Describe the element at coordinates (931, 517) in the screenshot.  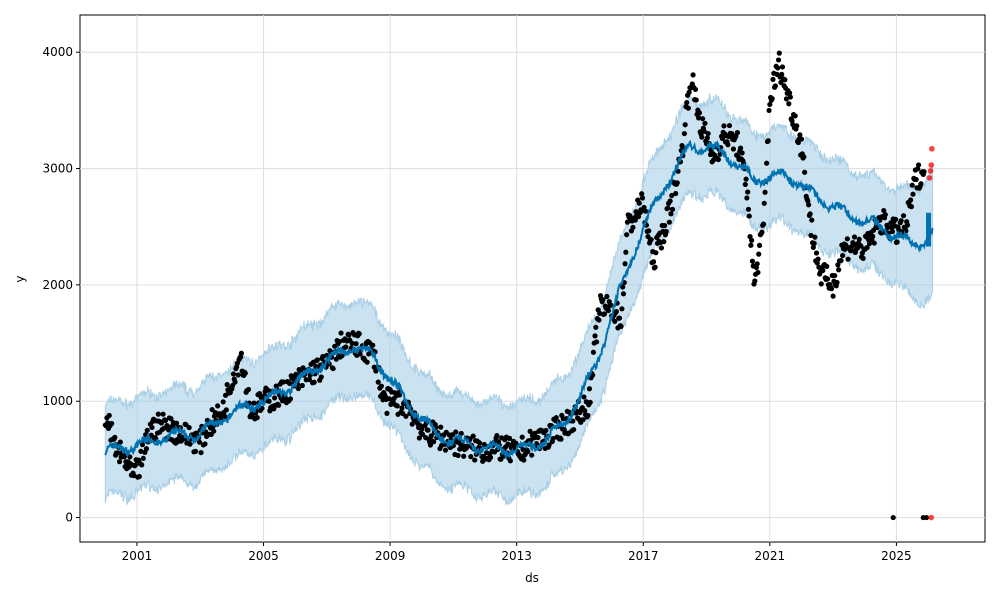
I see `future-actual-point` at that location.